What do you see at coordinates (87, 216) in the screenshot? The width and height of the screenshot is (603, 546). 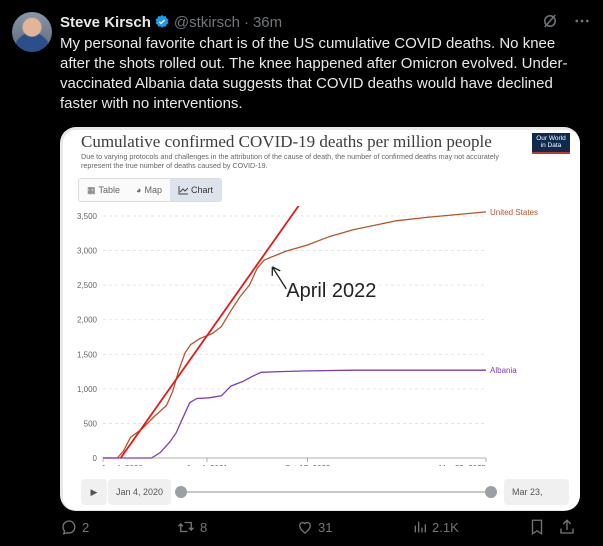 I see `y-tick-label: 3,500` at bounding box center [87, 216].